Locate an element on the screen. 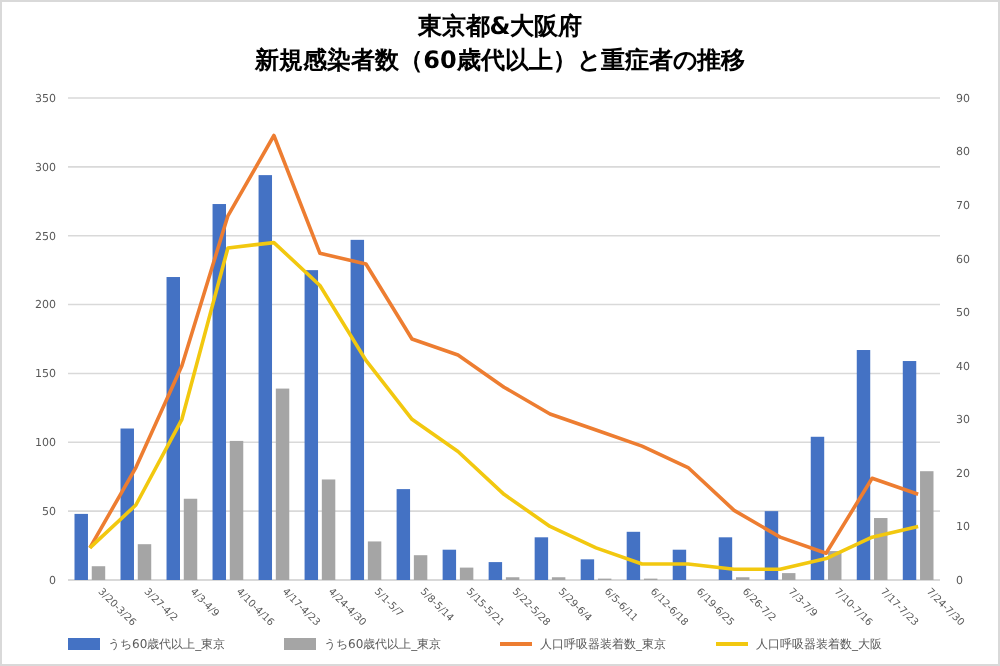 The image size is (1000, 666). chart-subtitle: 新規感染者数（60歳代以上）と重症者の推移 is located at coordinates (499, 60).